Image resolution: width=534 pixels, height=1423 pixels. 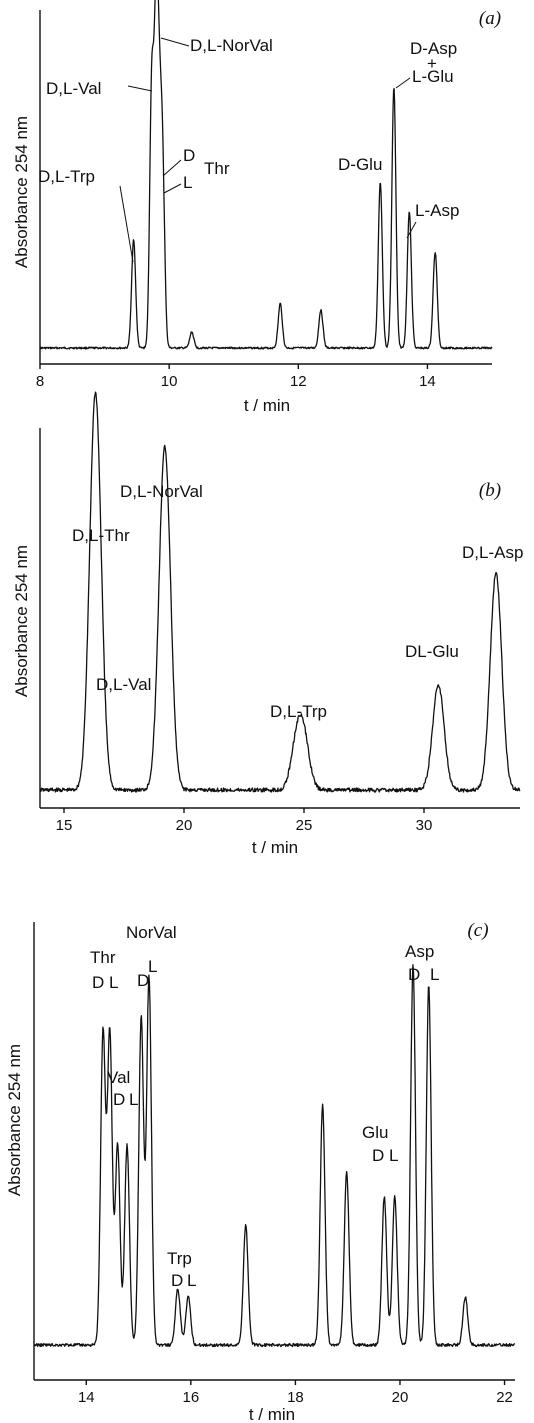 I want to click on annot-a-dl-norval: D,L-NorVal, so click(x=231, y=45).